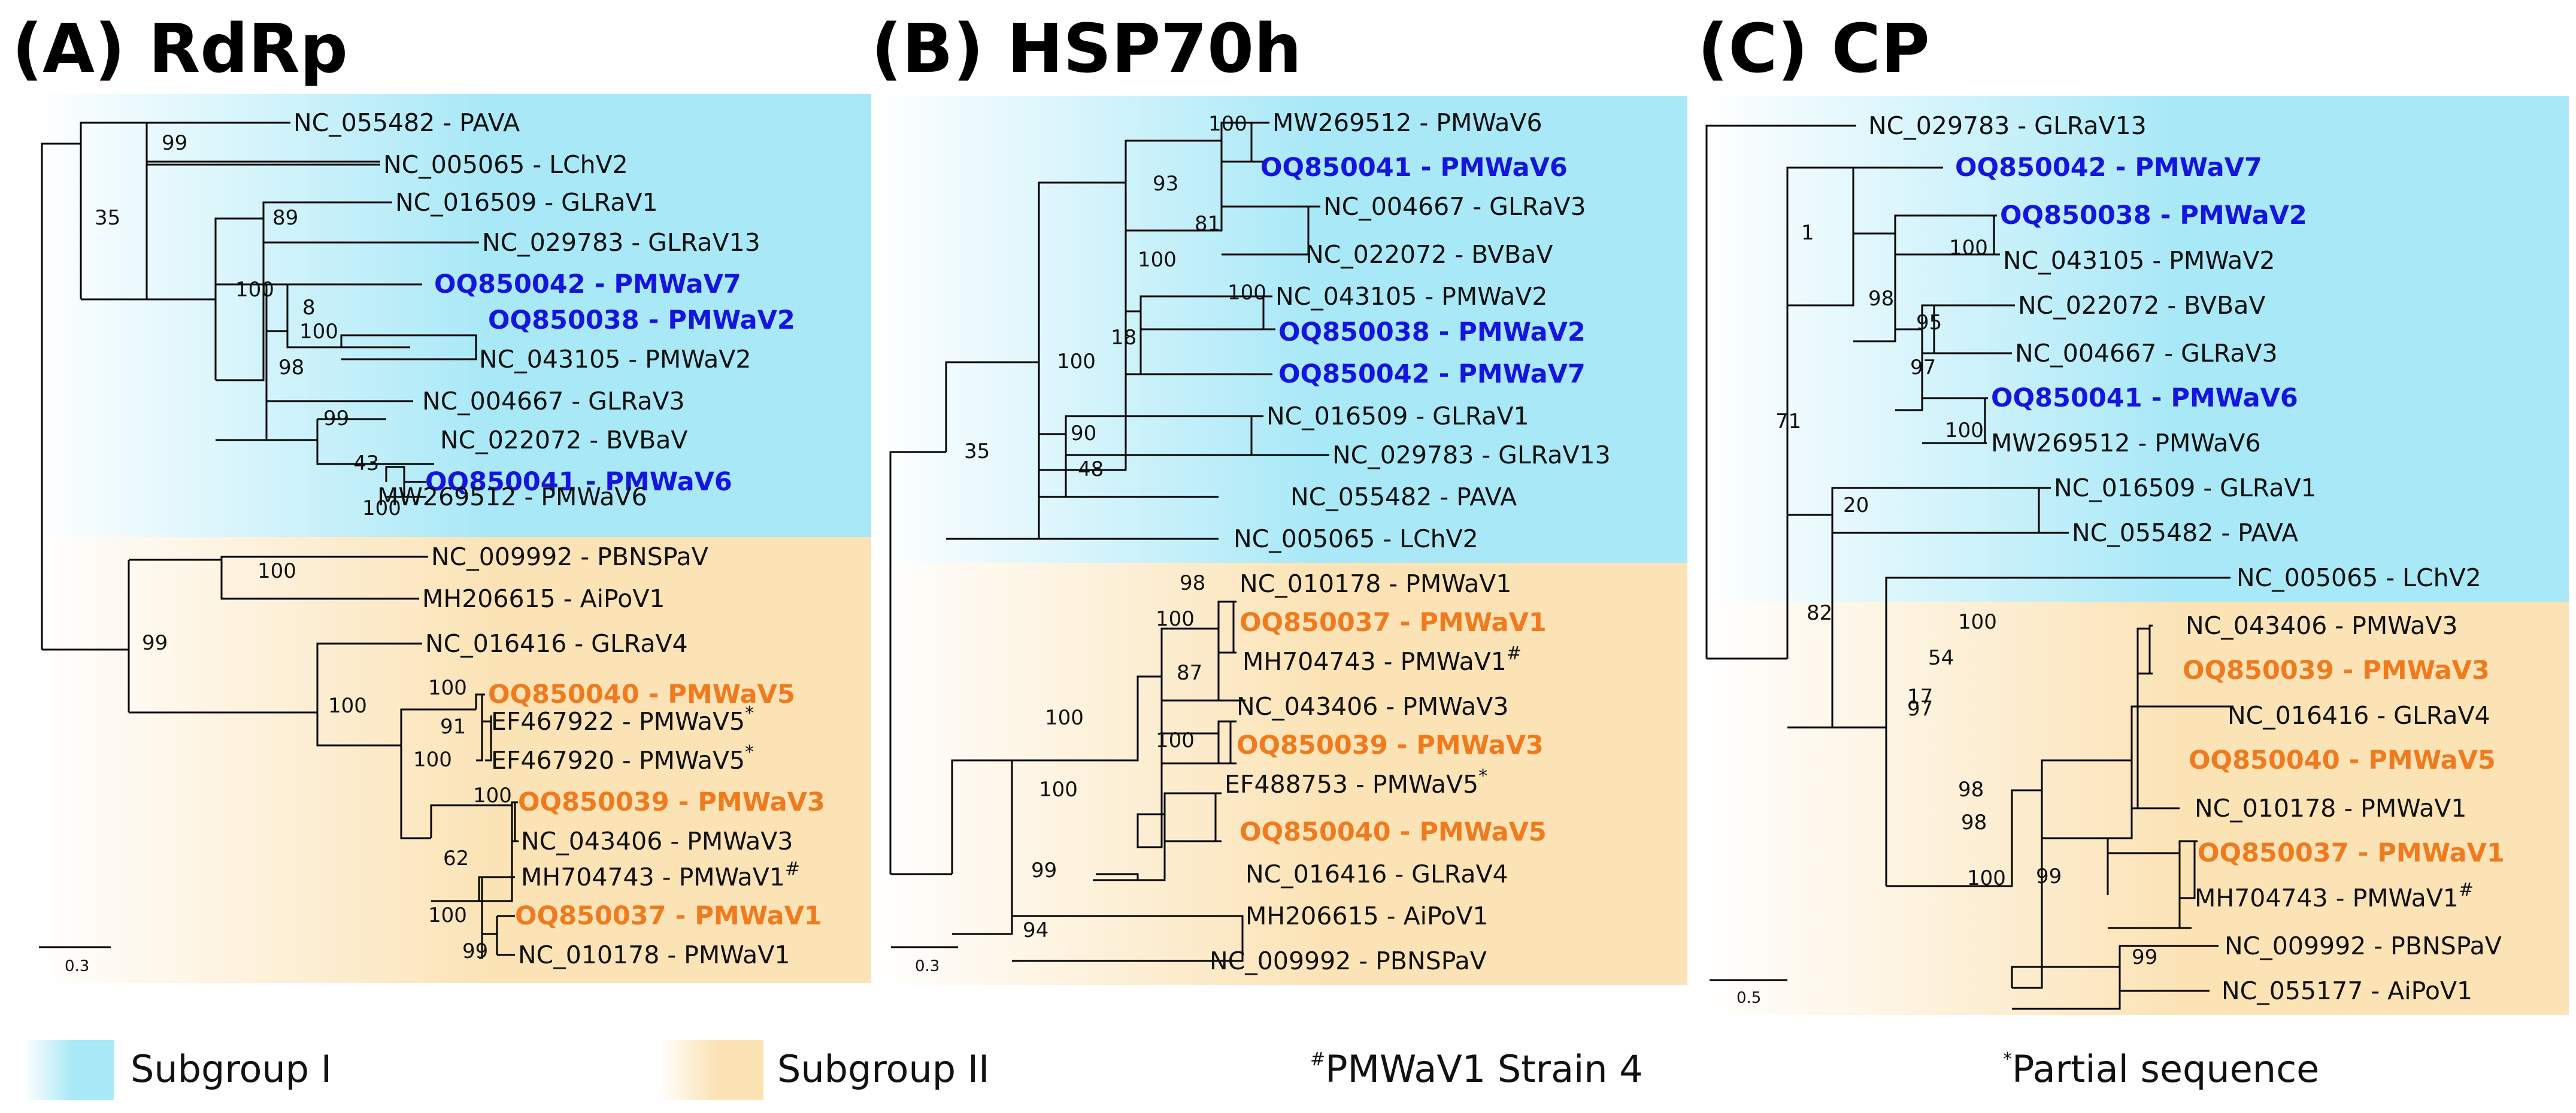 This screenshot has width=2576, height=1113. What do you see at coordinates (453, 727) in the screenshot?
I see `panel-a-bootstrap-value: 91` at bounding box center [453, 727].